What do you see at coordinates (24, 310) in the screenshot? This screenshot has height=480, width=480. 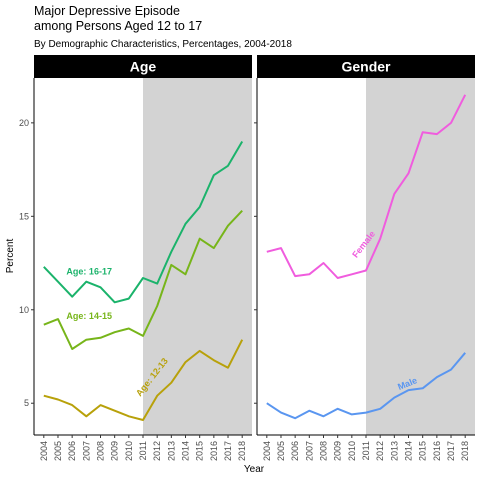 I see `y-tick-label: 10` at bounding box center [24, 310].